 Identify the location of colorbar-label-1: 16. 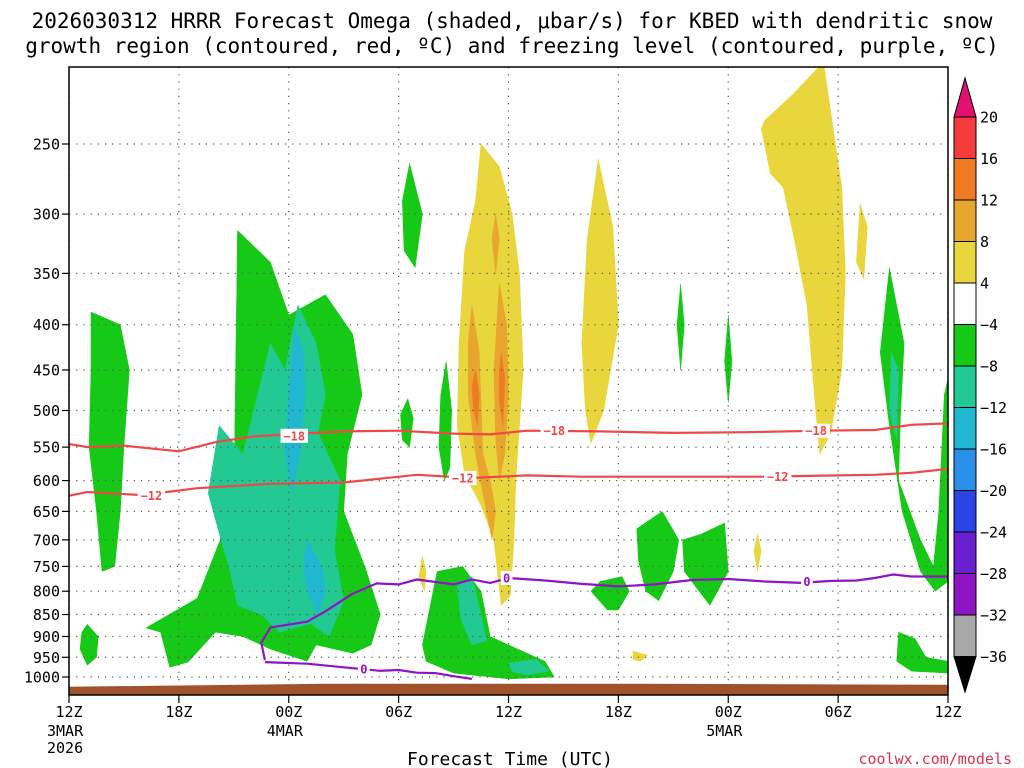
(989, 159).